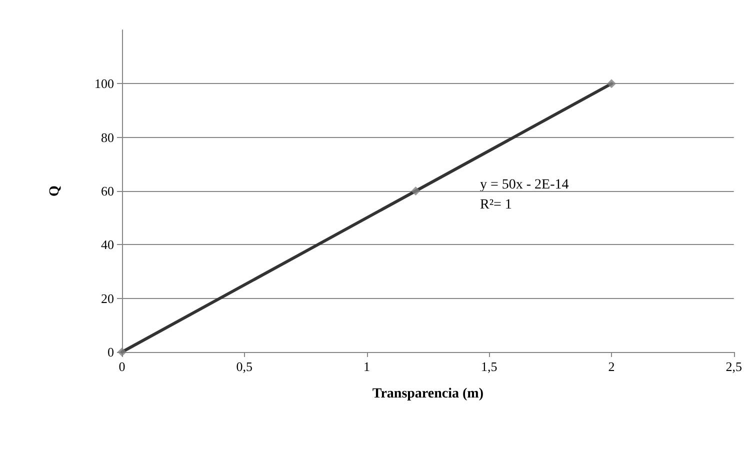 The height and width of the screenshot is (452, 745). I want to click on y-tick-label: 0, so click(111, 352).